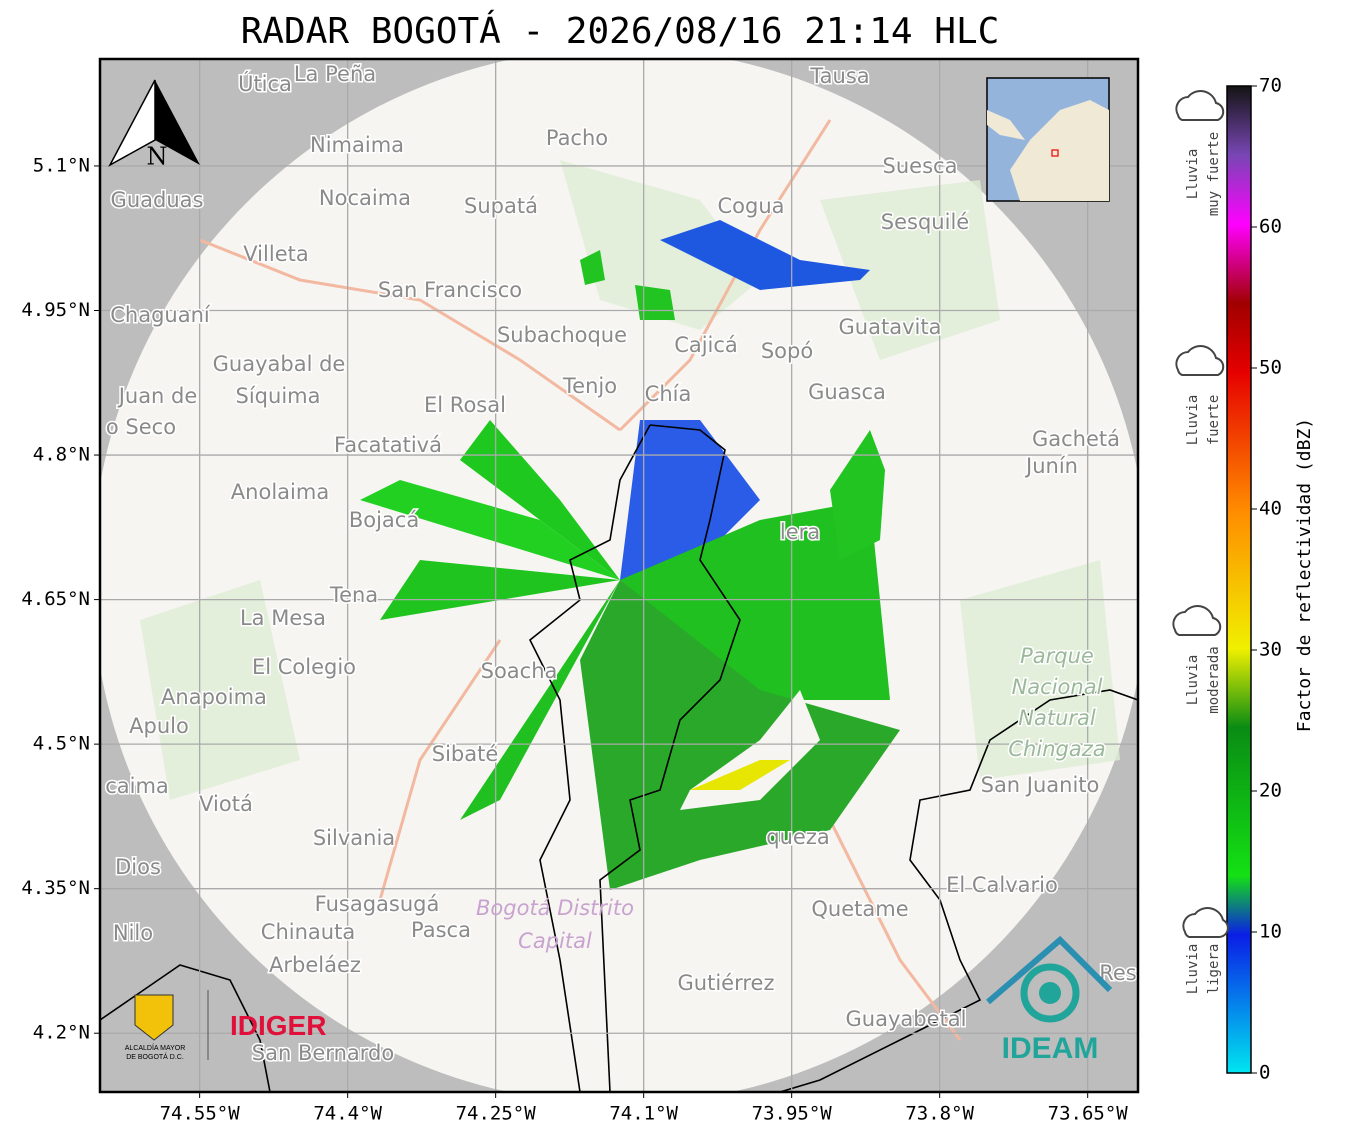 The width and height of the screenshot is (1349, 1139). Describe the element at coordinates (160, 315) in the screenshot. I see `place-label: Chaguaní` at that location.